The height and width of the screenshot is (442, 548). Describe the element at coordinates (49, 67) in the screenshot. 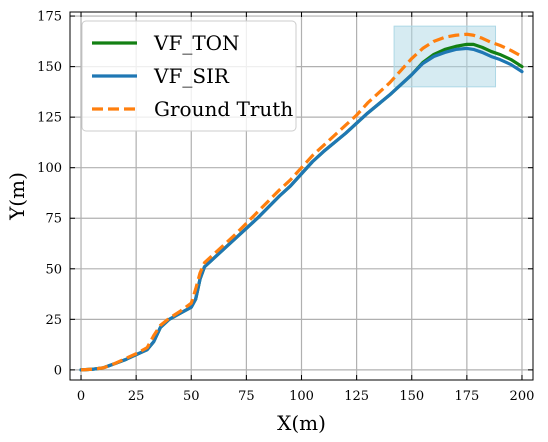

I see `y-tick-label: 150` at that location.